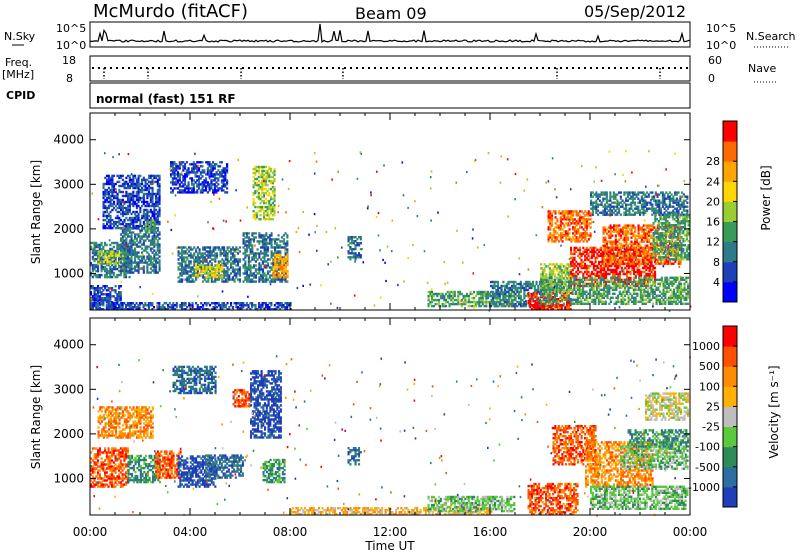  I want to click on nave-tick-bottom: 0, so click(711, 78).